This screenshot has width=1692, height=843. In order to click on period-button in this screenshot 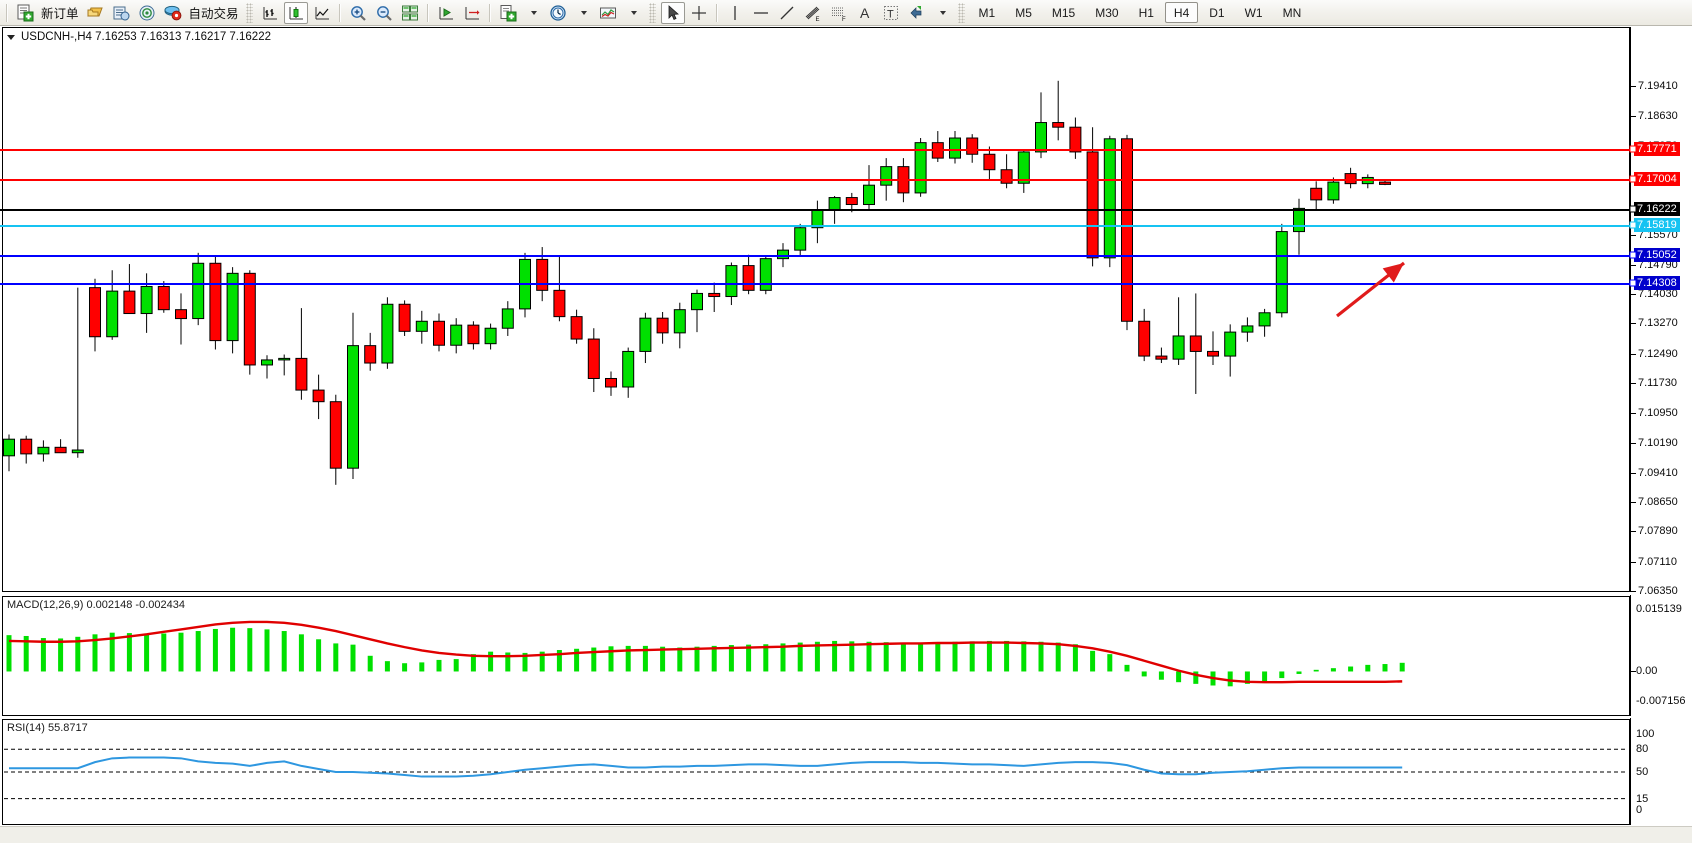, I will do `click(558, 13)`.